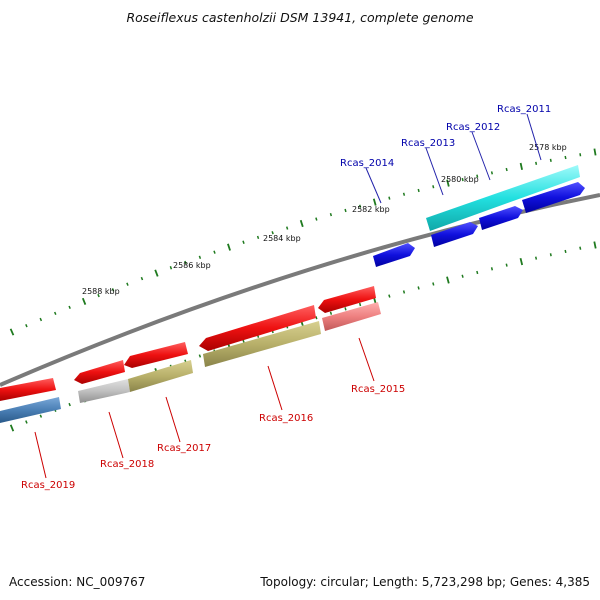 The width and height of the screenshot is (600, 600). I want to click on reverse-label-leaders, so click(204, 408).